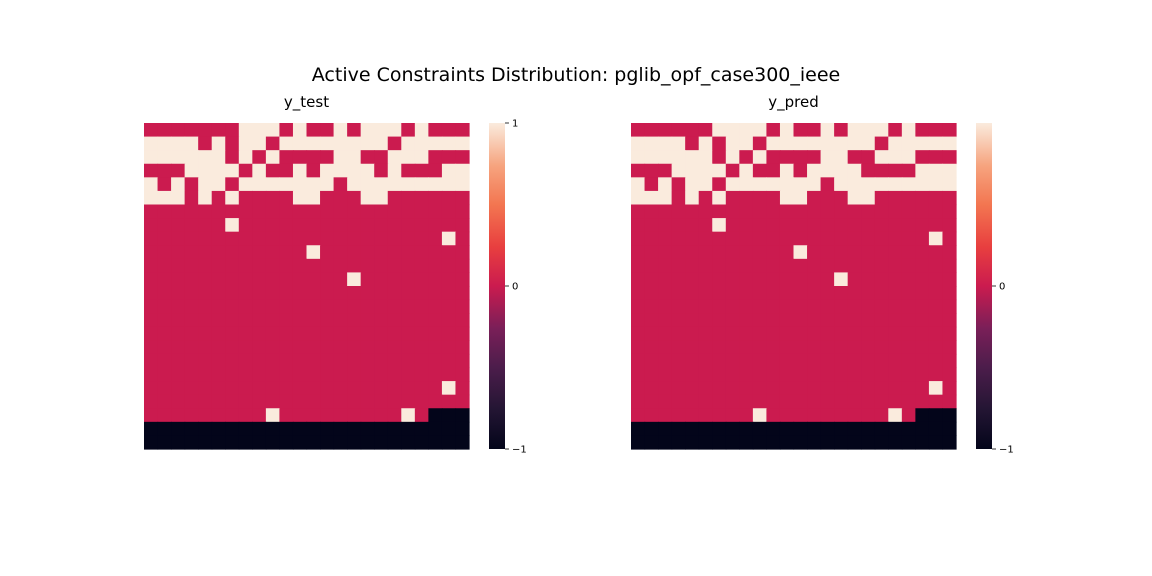 Image resolution: width=1152 pixels, height=576 pixels. Describe the element at coordinates (245, 225) in the screenshot. I see `heatmap-cell-r7-c7` at that location.